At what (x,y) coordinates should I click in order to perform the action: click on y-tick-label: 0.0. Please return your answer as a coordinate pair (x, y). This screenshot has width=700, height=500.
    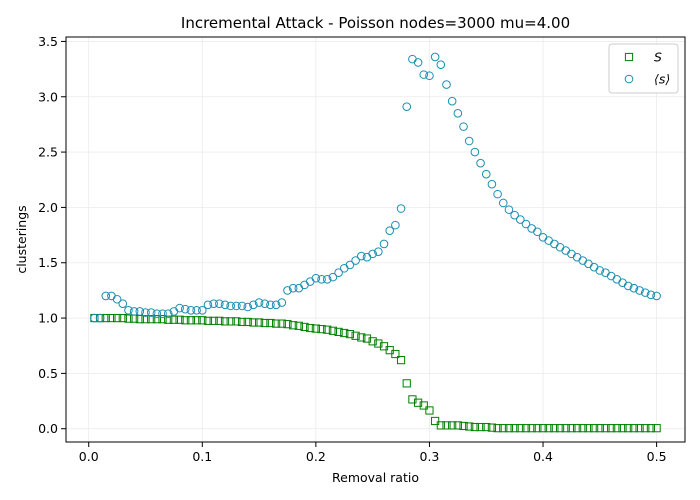
    Looking at the image, I should click on (48, 428).